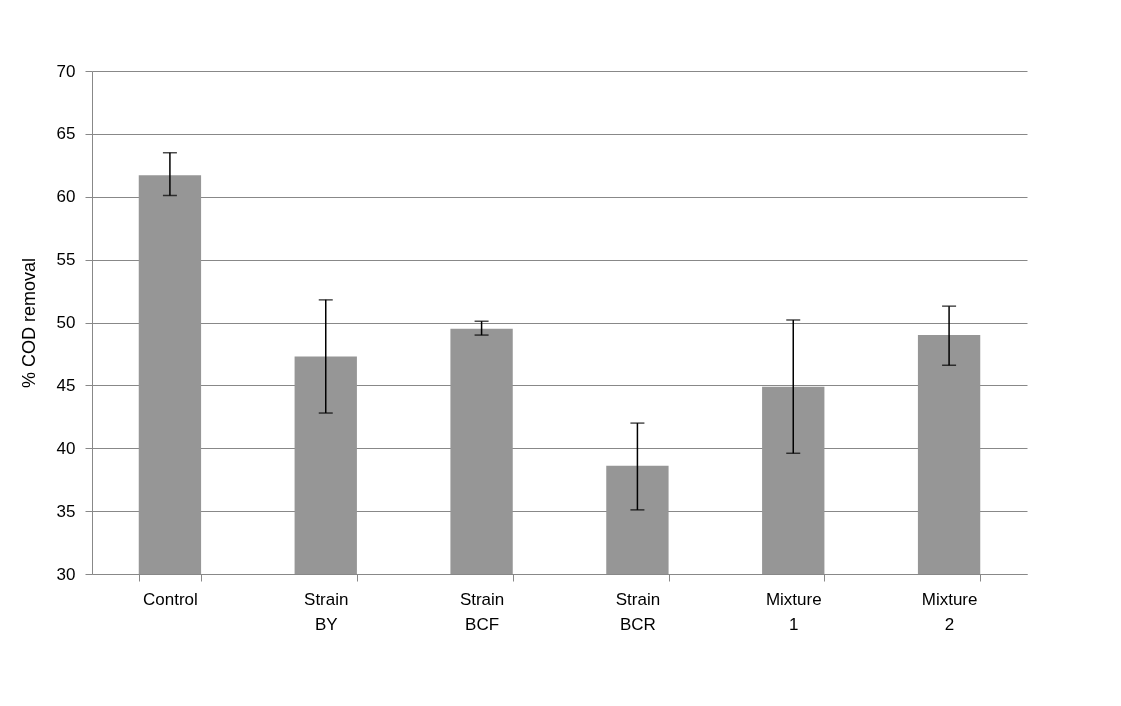  What do you see at coordinates (638, 611) in the screenshot?
I see `x-tick-label: Strain BCR` at bounding box center [638, 611].